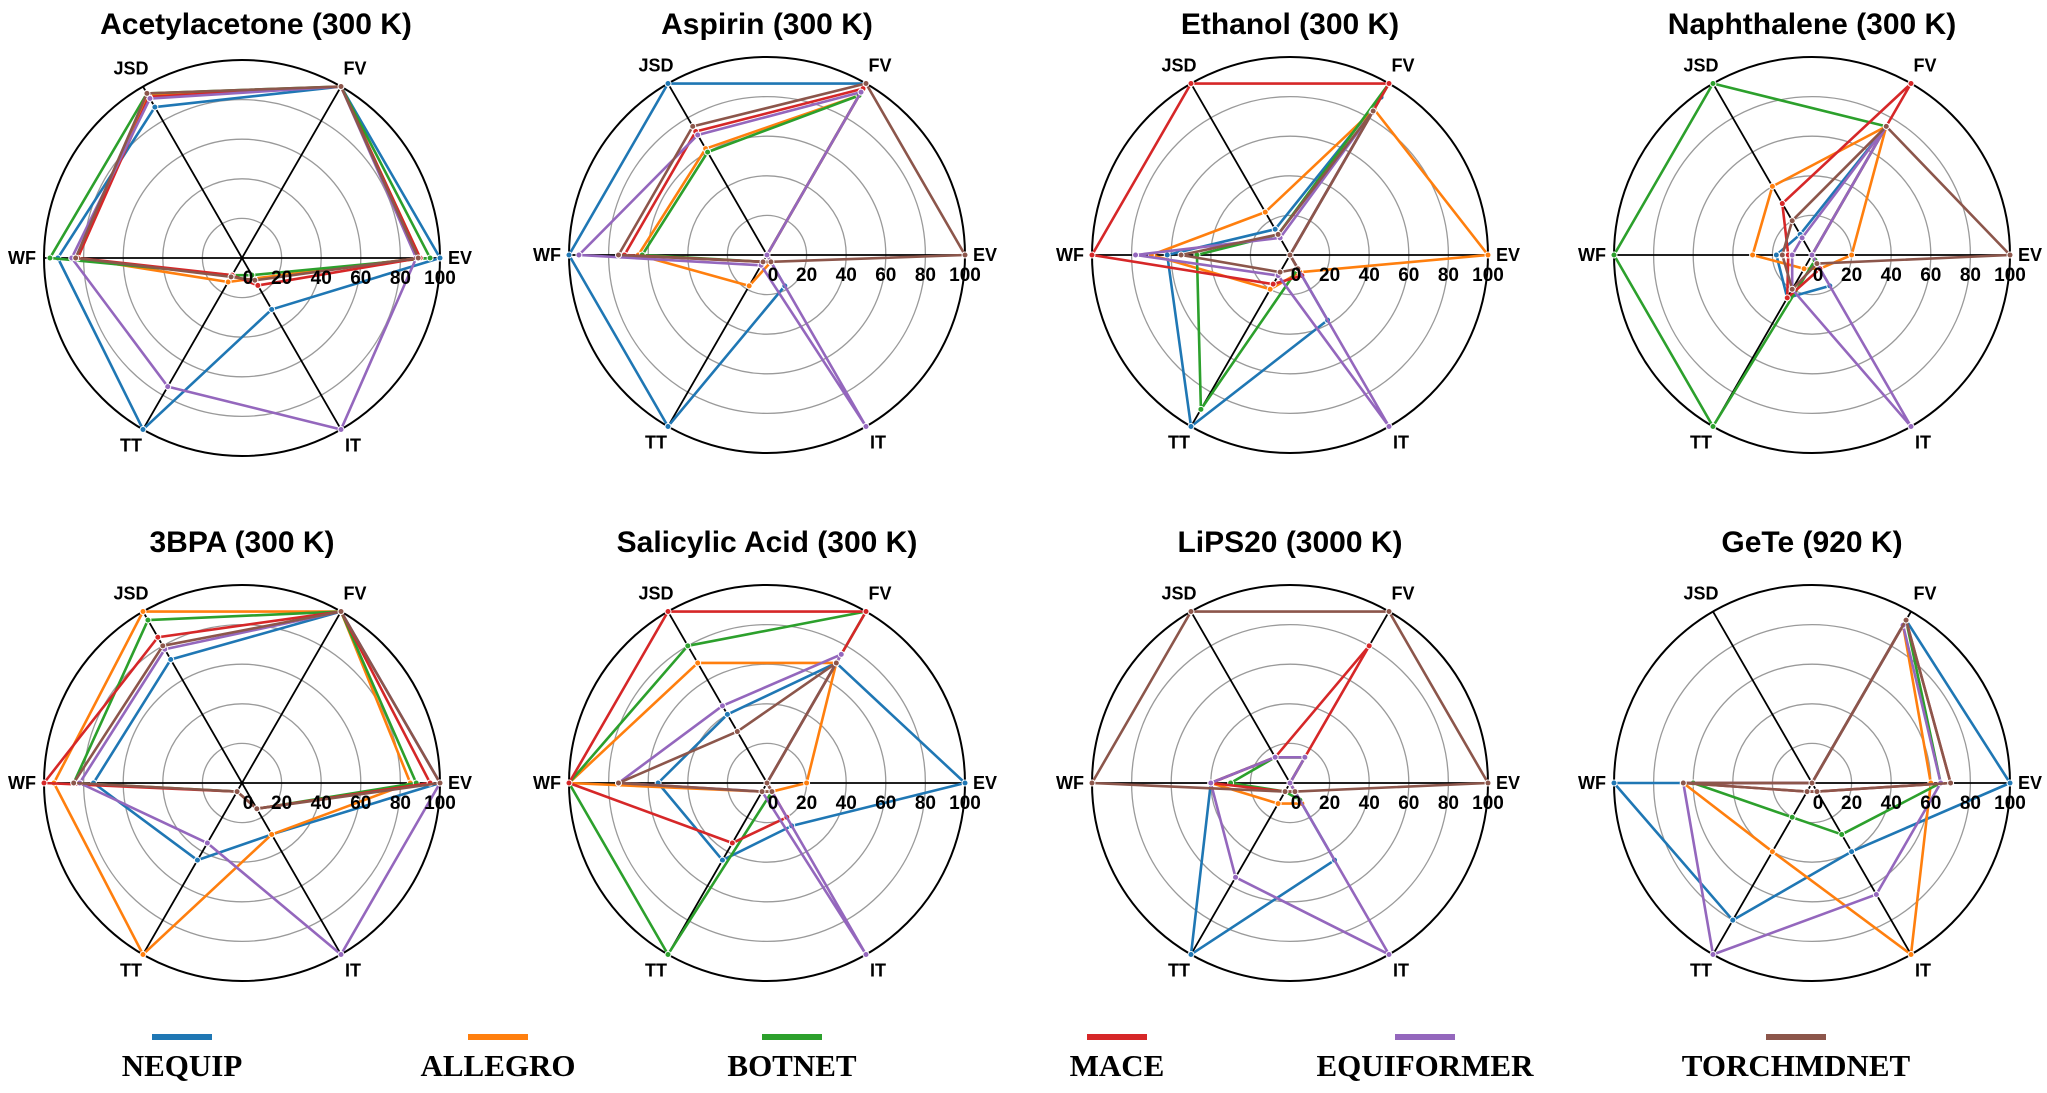  What do you see at coordinates (460, 783) in the screenshot?
I see `axis-label-ev: EV` at bounding box center [460, 783].